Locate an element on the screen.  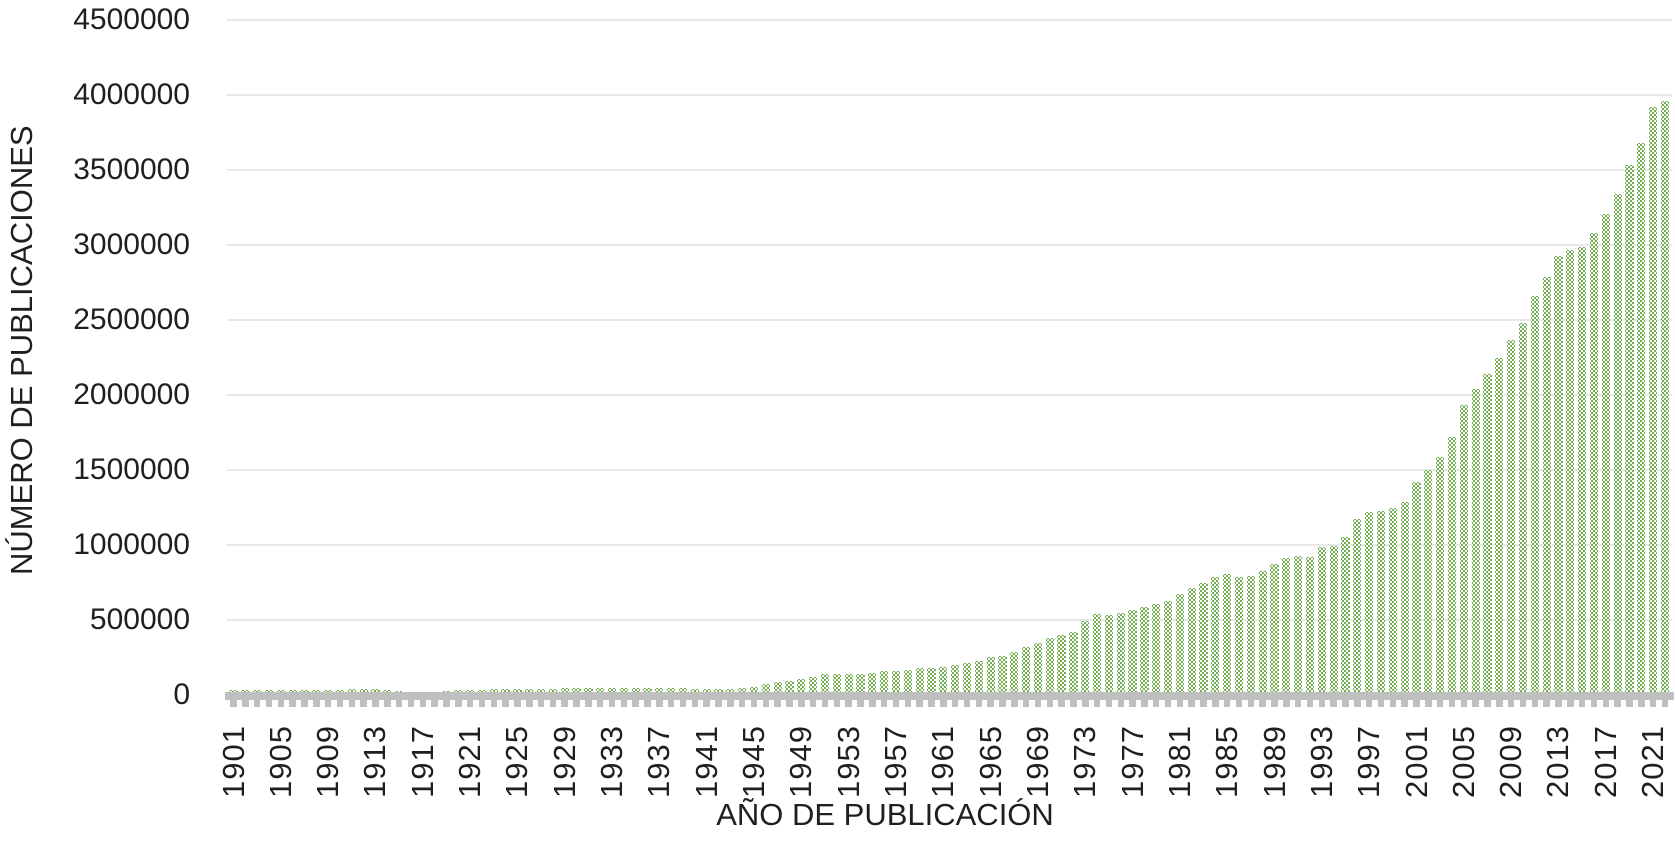
x-tick-label: 1909 is located at coordinates (328, 761).